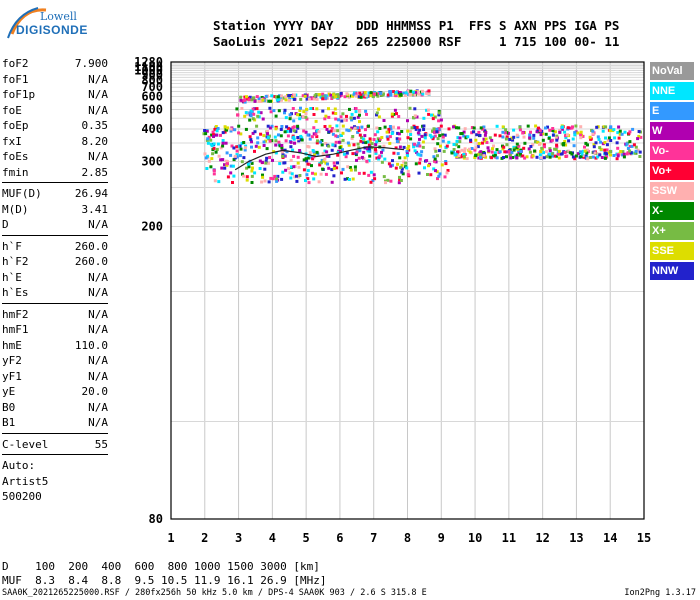 The height and width of the screenshot is (600, 700). Describe the element at coordinates (672, 191) in the screenshot. I see `legend-item: SSW` at that location.